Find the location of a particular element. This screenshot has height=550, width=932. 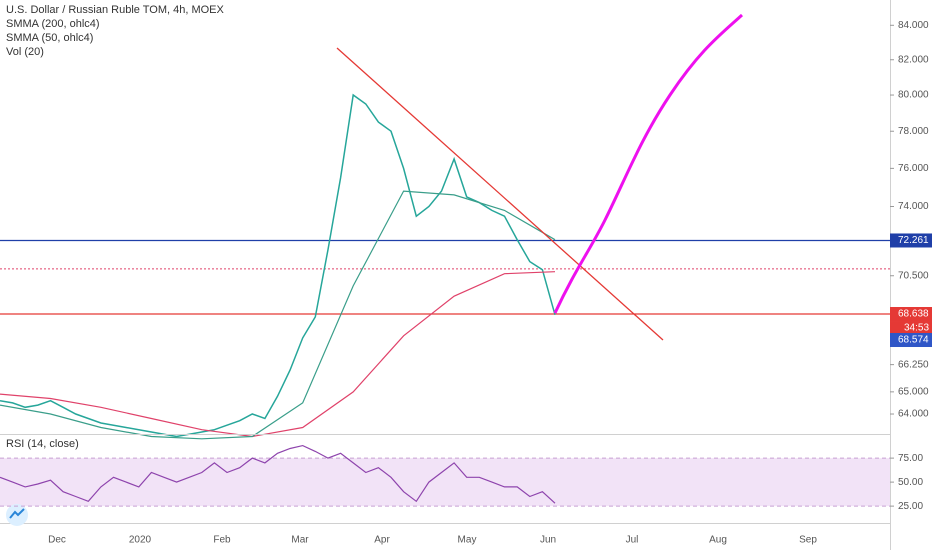

y-tick-label: 80.000 is located at coordinates (913, 95).